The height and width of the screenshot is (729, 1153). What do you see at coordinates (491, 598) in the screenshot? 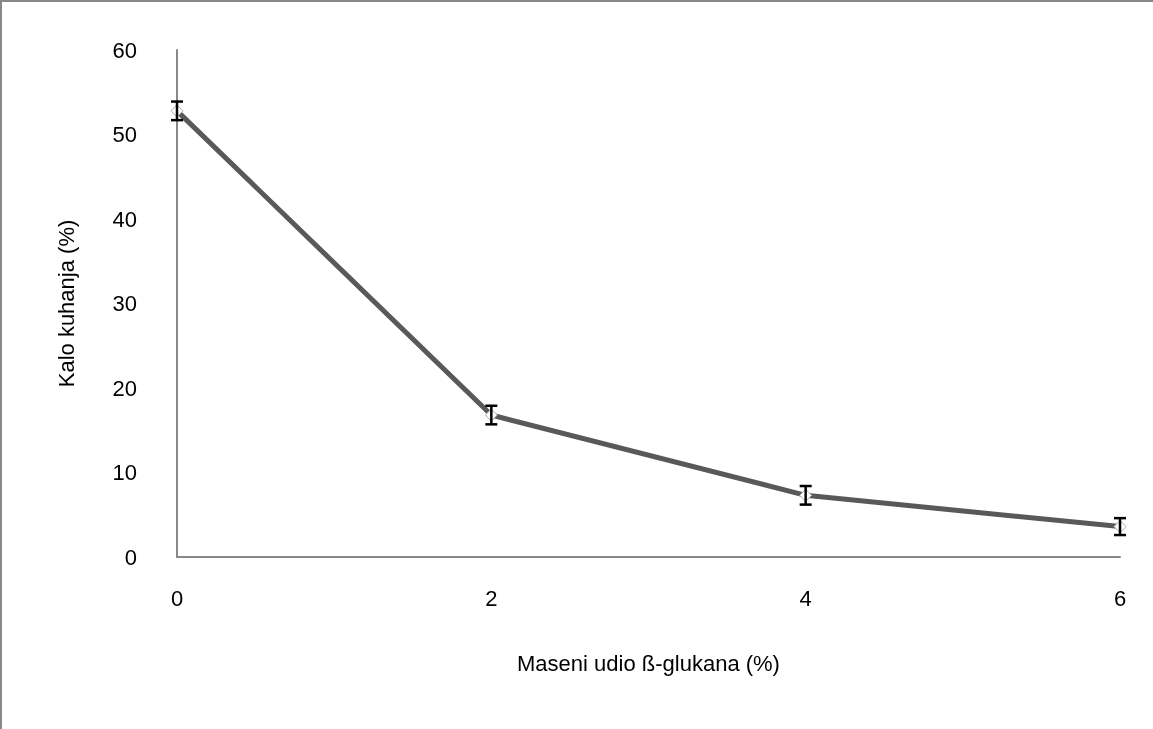
I see `x-tick-label: 2` at bounding box center [491, 598].